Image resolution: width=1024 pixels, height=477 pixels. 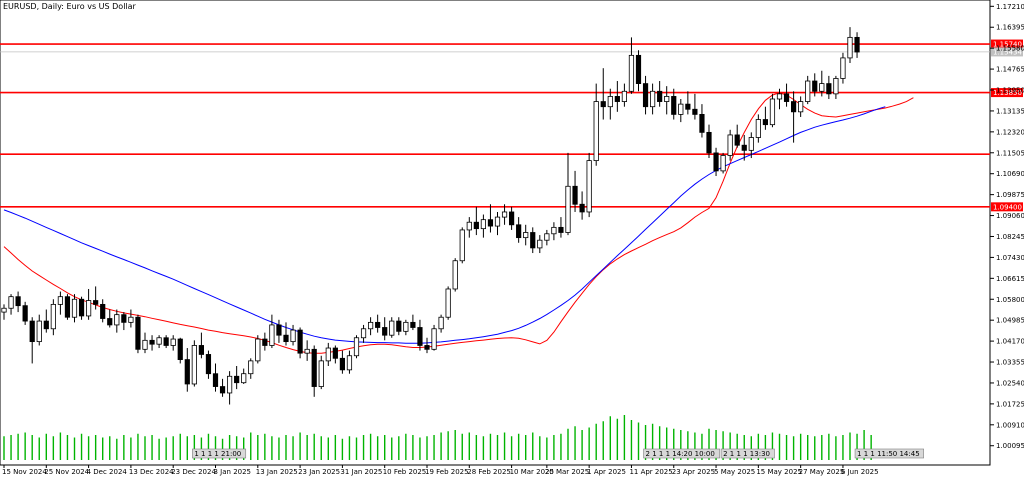 I want to click on price-tick-label: 1.12320, so click(x=1010, y=132).